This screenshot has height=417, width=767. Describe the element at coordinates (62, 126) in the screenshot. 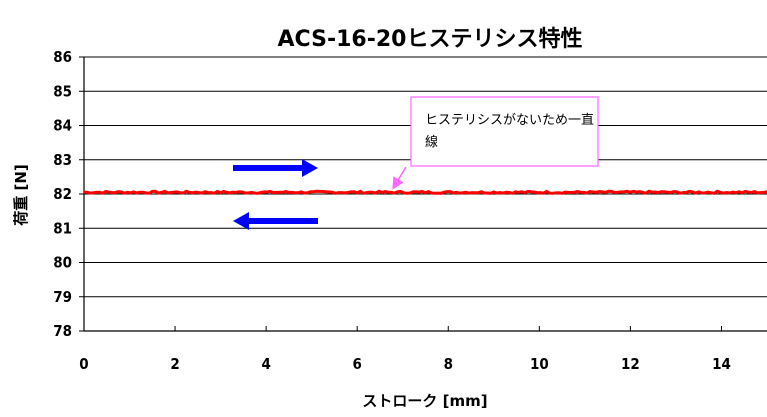

I see `y-tick-label: 84` at that location.